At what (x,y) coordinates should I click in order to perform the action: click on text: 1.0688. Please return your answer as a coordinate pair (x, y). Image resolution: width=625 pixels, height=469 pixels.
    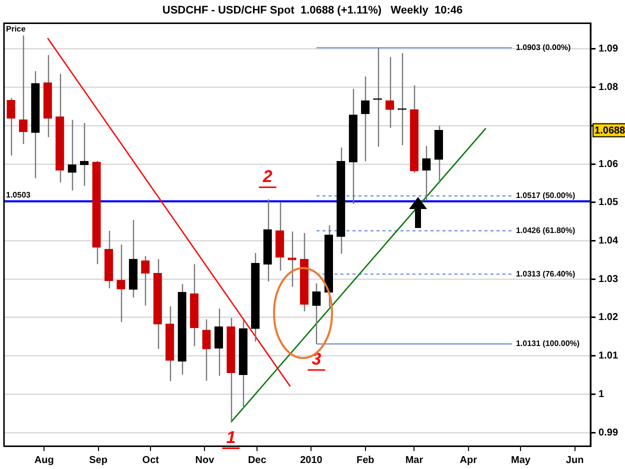
    Looking at the image, I should click on (609, 130).